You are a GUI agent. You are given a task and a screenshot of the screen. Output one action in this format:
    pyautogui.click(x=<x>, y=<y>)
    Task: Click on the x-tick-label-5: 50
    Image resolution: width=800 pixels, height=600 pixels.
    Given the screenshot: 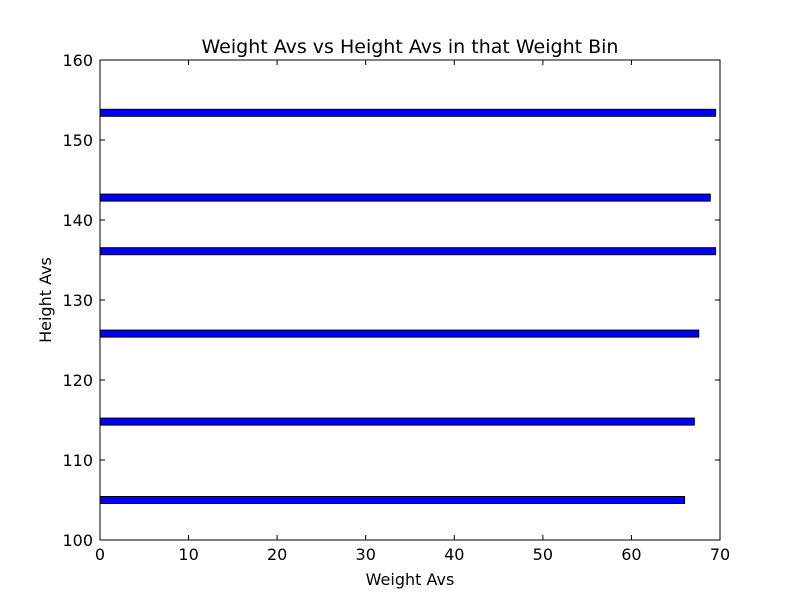 What is the action you would take?
    pyautogui.click(x=543, y=554)
    